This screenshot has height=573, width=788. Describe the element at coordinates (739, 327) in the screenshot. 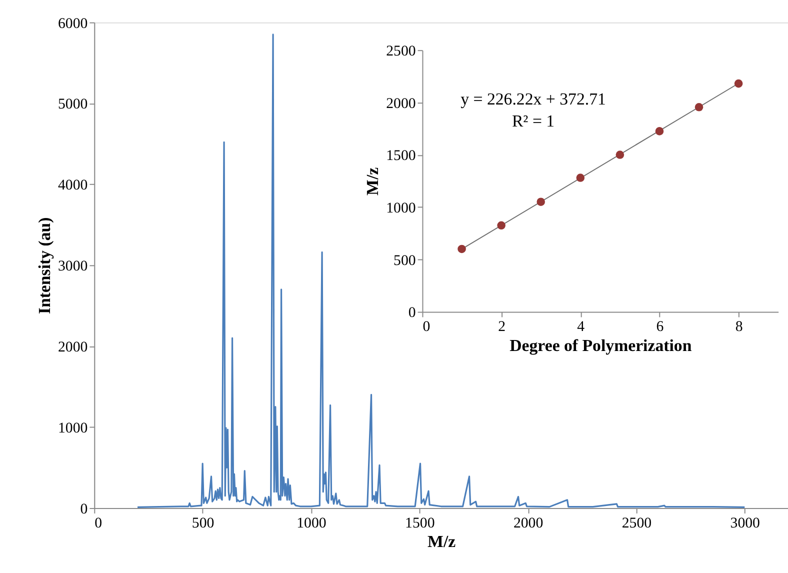

I see `x-tick-label: 8` at that location.